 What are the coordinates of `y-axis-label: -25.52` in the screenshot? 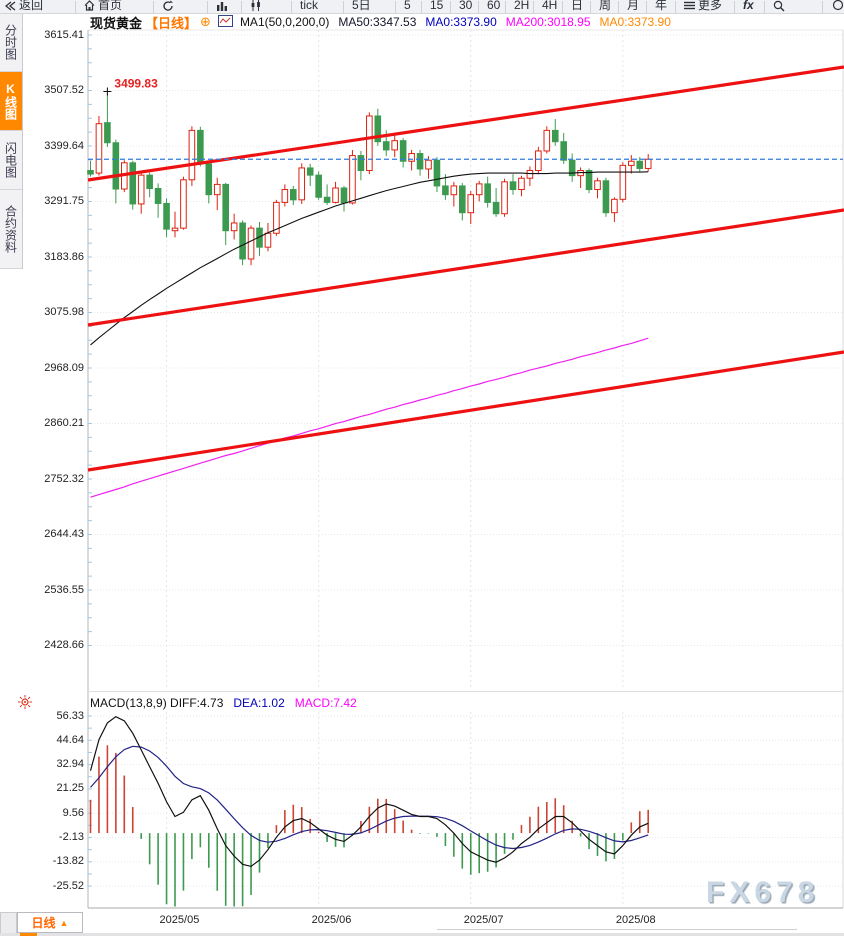 It's located at (68, 885).